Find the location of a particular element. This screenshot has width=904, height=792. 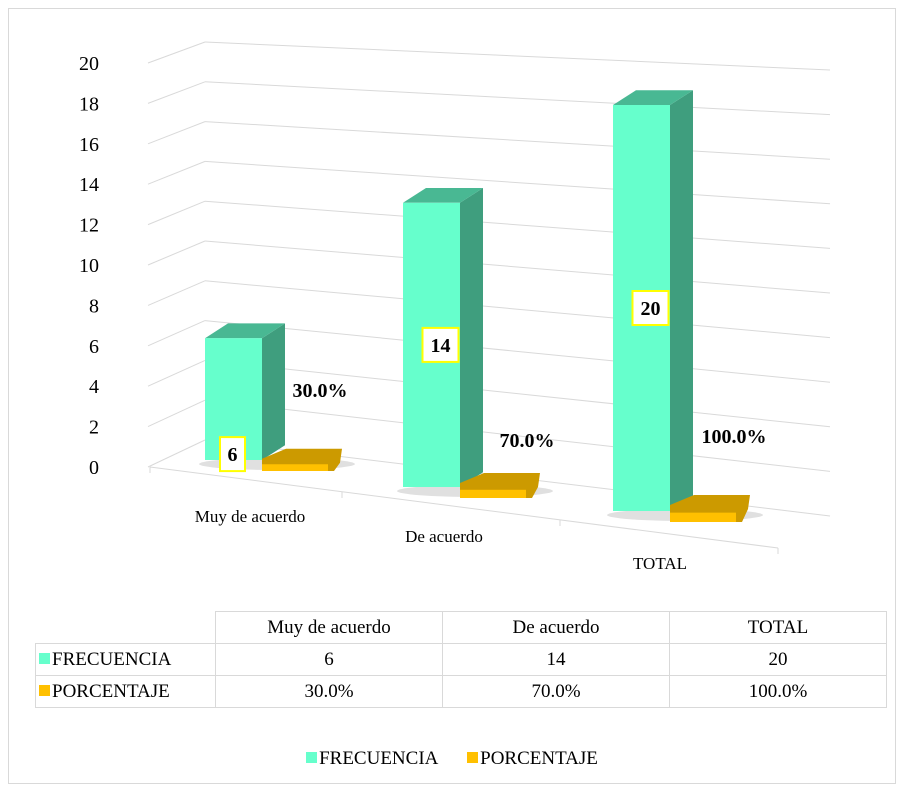

data-table-row: PORCENTAJE 30.0% 70.0% 100.0% is located at coordinates (461, 691).